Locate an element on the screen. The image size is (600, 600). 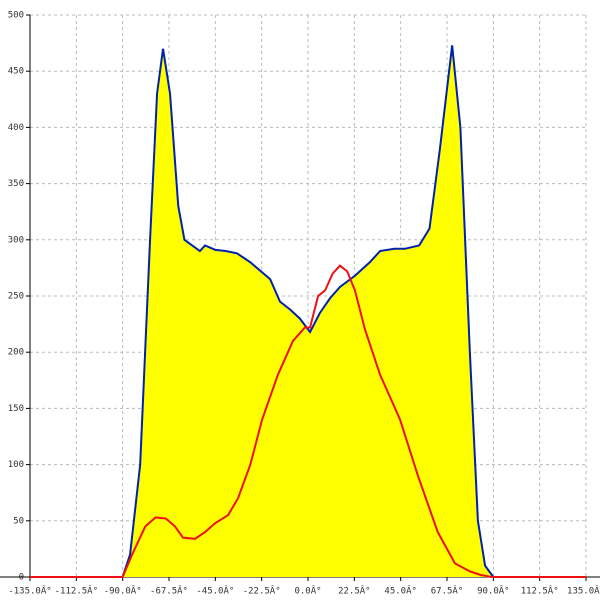
x-tick-label: 67.5Â° is located at coordinates (447, 591).